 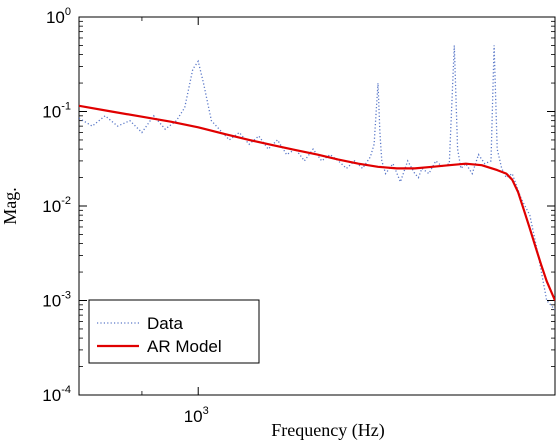 I want to click on y-tick-label: 10⁰, so click(x=58, y=16).